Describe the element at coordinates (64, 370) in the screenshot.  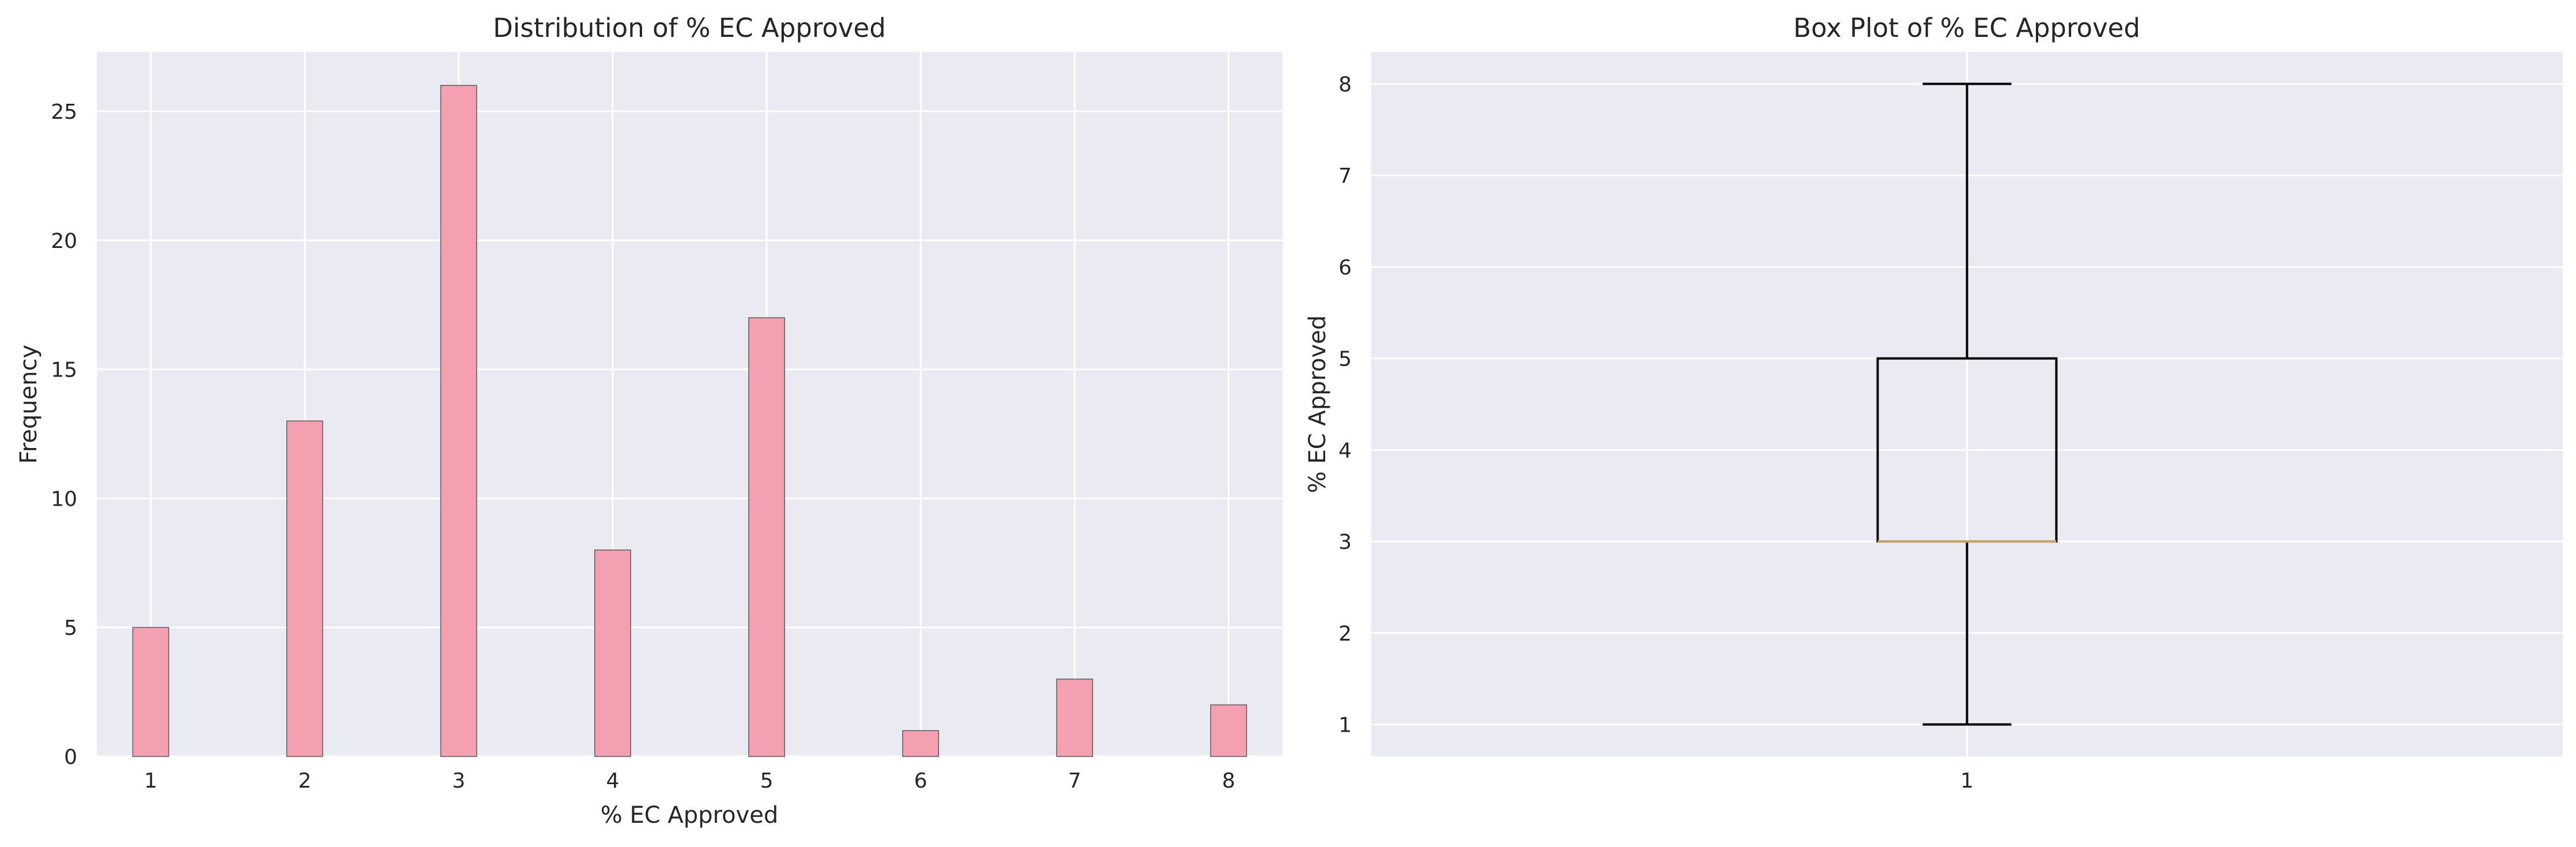
I see `histogram-y-tick-label: 15` at that location.